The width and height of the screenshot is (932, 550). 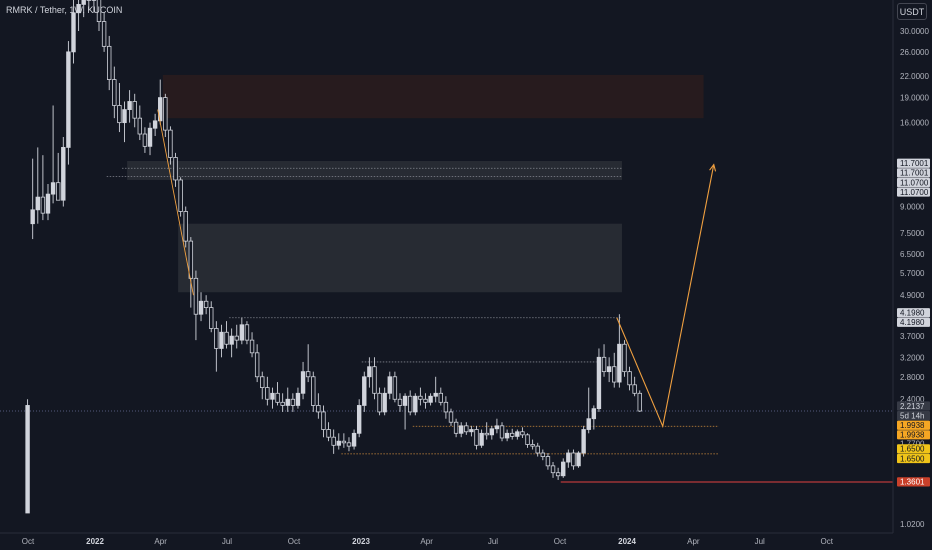 I want to click on y-tick-label: 22.0000, so click(x=914, y=76).